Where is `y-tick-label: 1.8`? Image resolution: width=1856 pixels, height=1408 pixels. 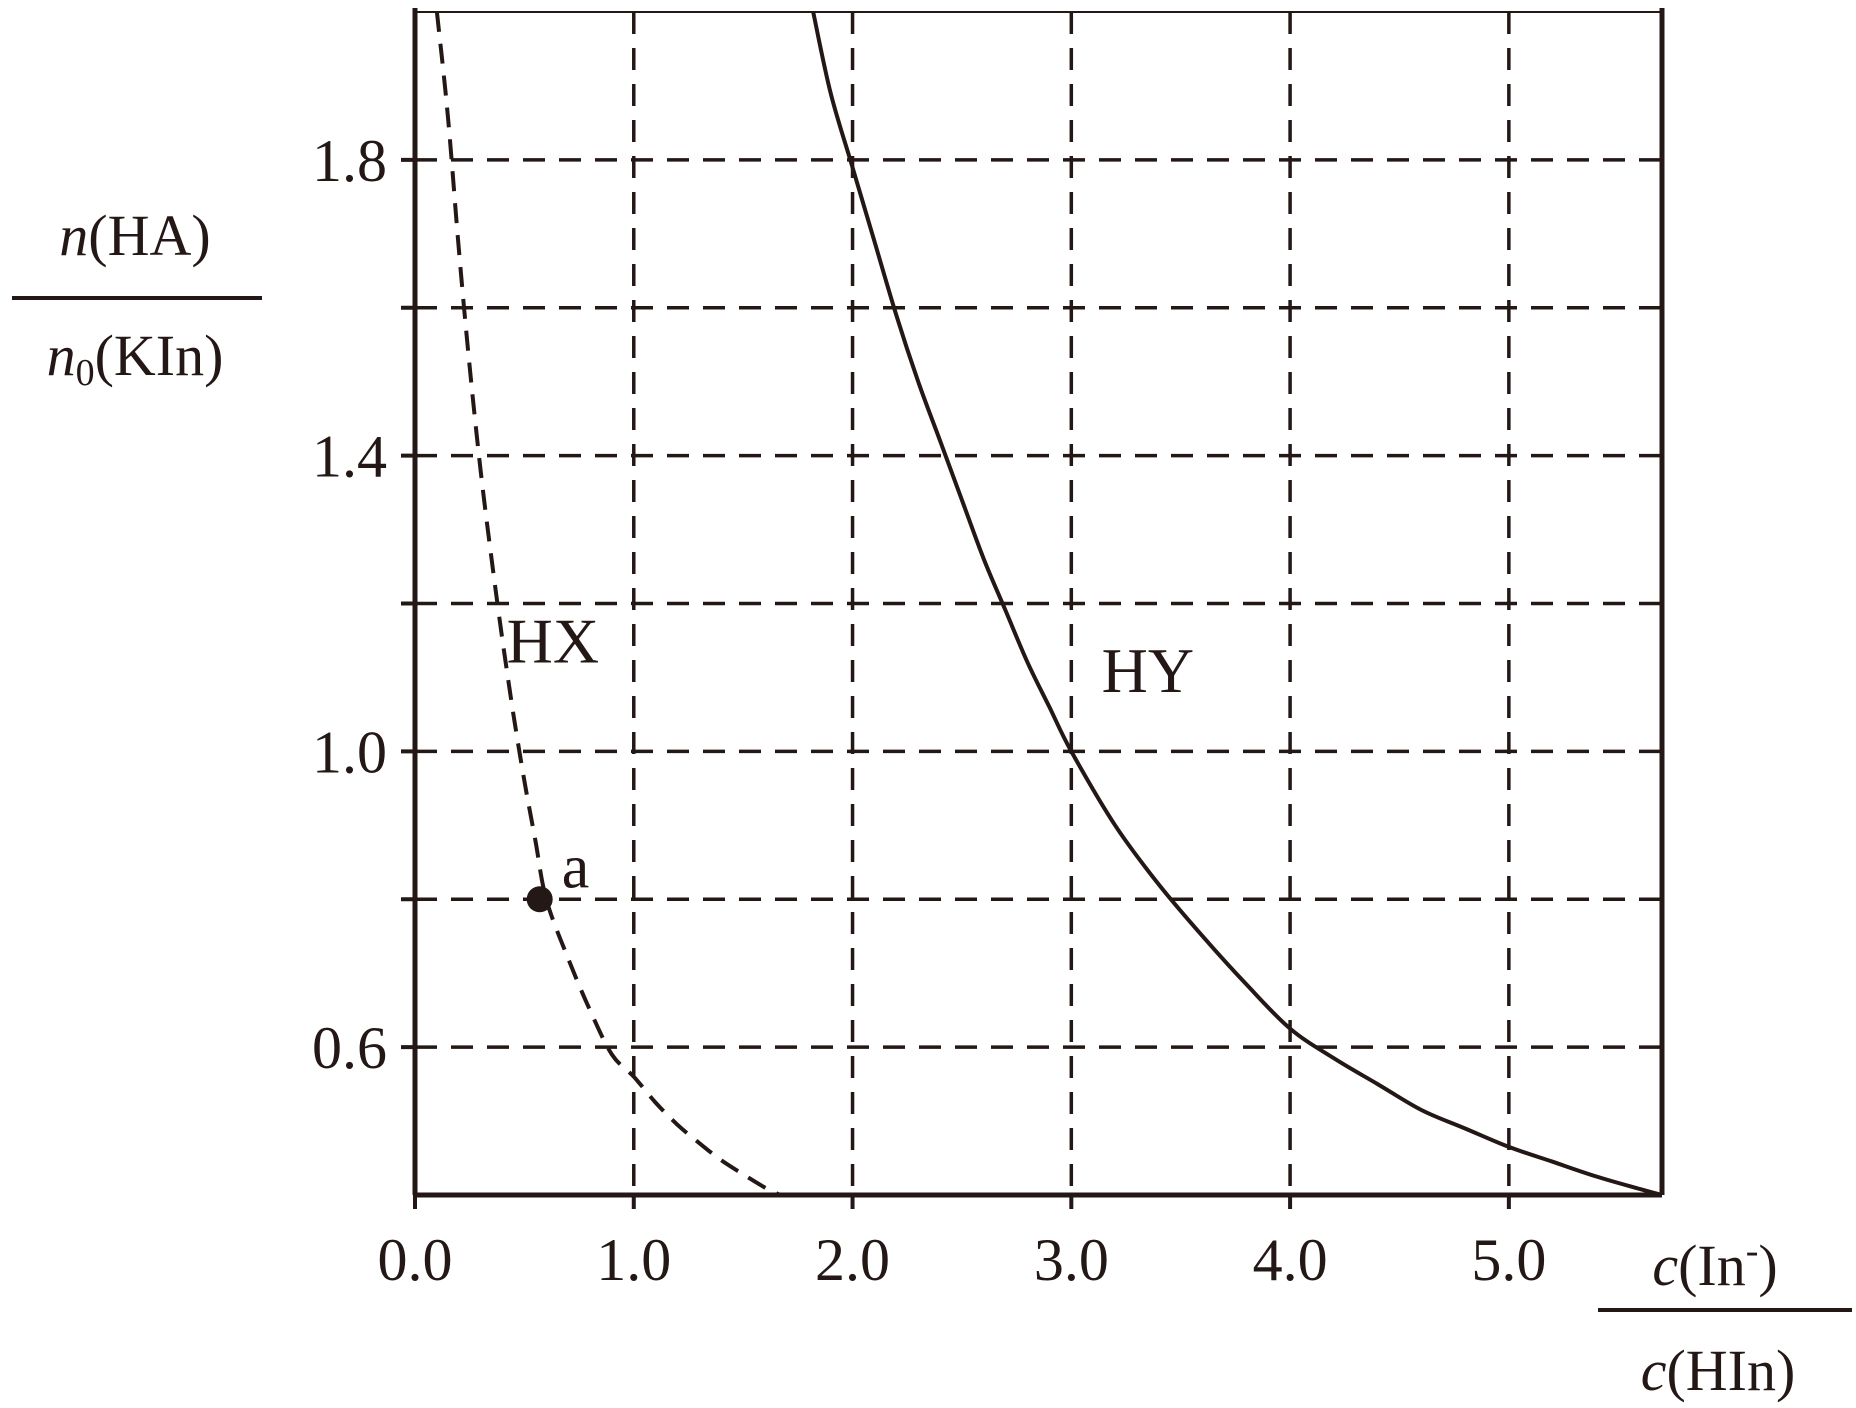
y-tick-label: 1.8 is located at coordinates (349, 161).